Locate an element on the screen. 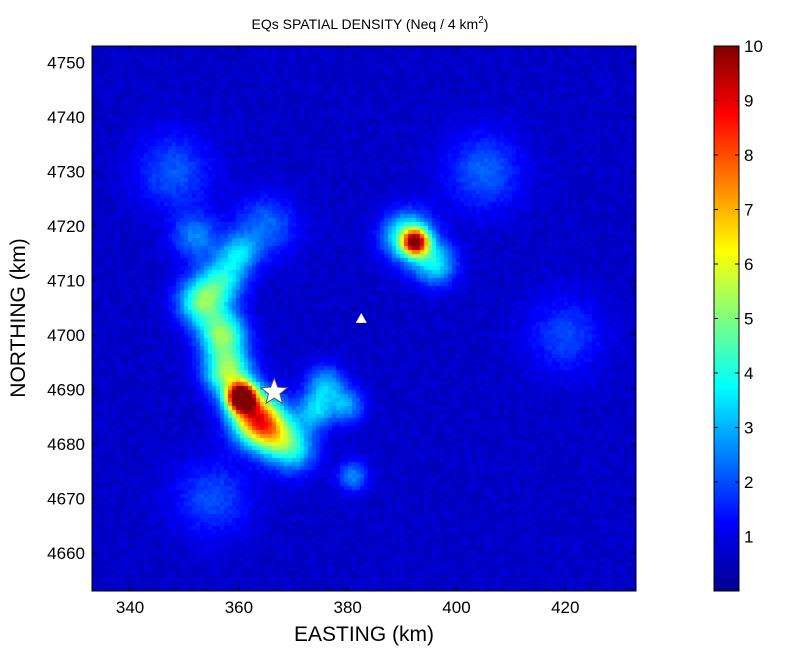 This screenshot has height=655, width=800. x-tick-label: 420 is located at coordinates (565, 607).